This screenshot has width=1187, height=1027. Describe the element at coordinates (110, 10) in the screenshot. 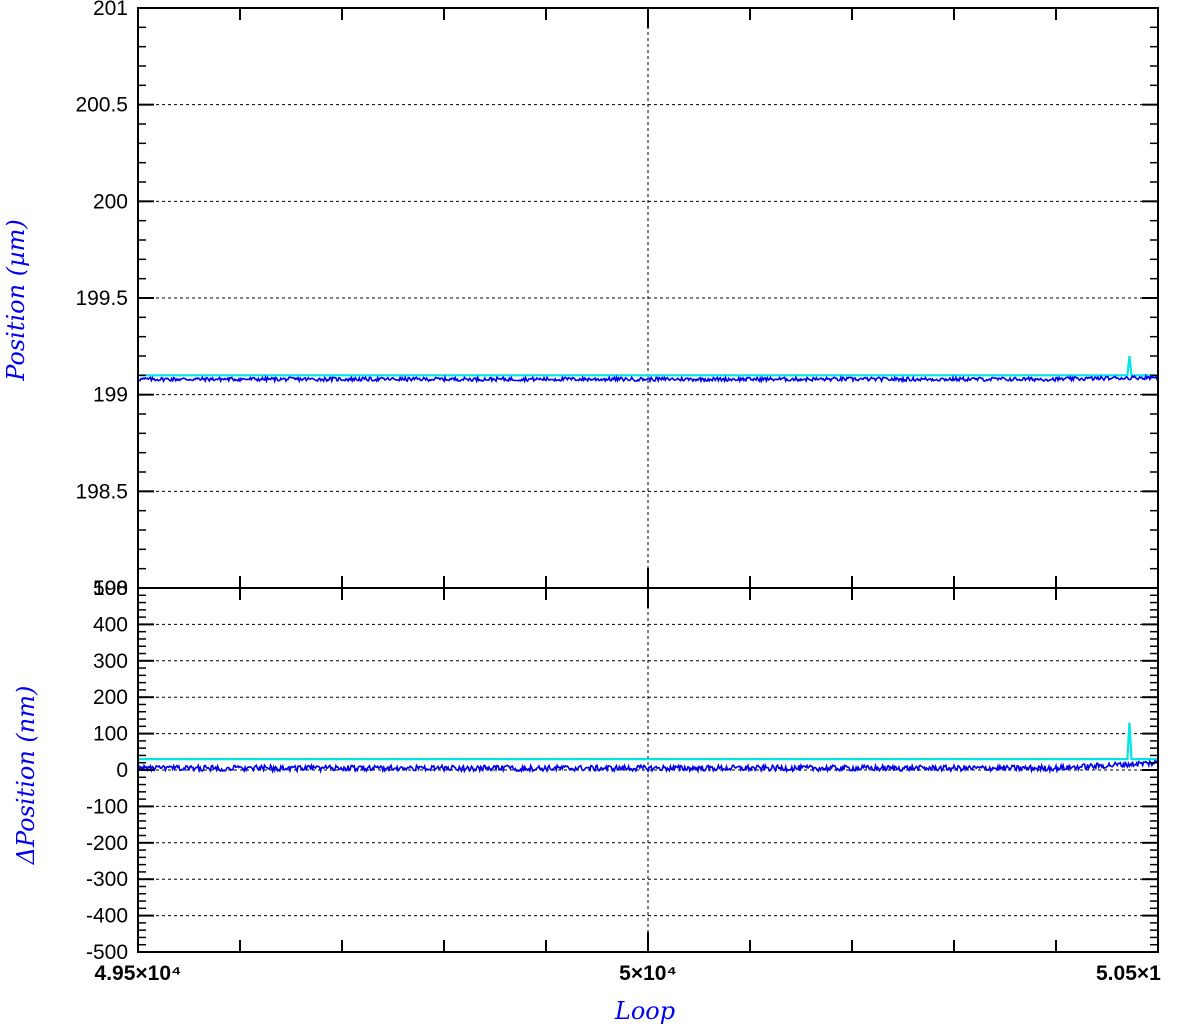

I see `y-tick-label: 201` at that location.